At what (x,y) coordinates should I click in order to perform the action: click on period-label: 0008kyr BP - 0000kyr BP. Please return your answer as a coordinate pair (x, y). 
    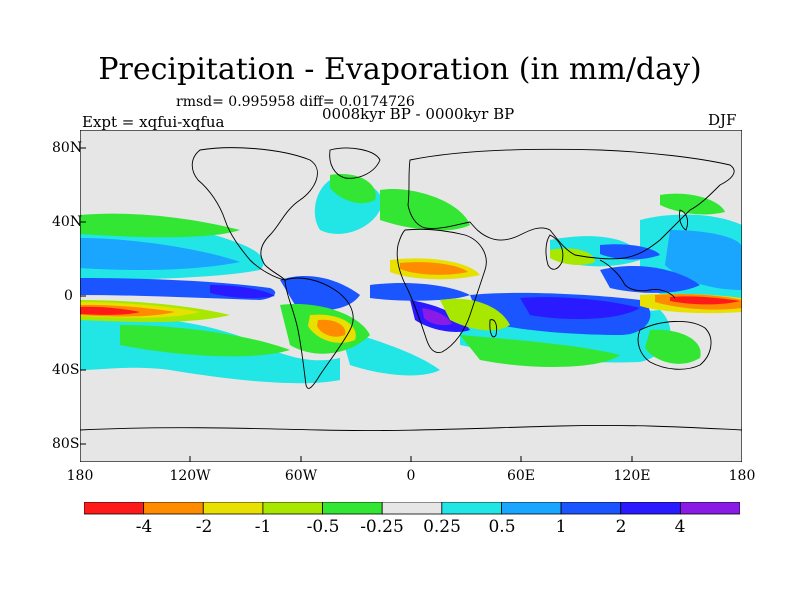
    Looking at the image, I should click on (418, 114).